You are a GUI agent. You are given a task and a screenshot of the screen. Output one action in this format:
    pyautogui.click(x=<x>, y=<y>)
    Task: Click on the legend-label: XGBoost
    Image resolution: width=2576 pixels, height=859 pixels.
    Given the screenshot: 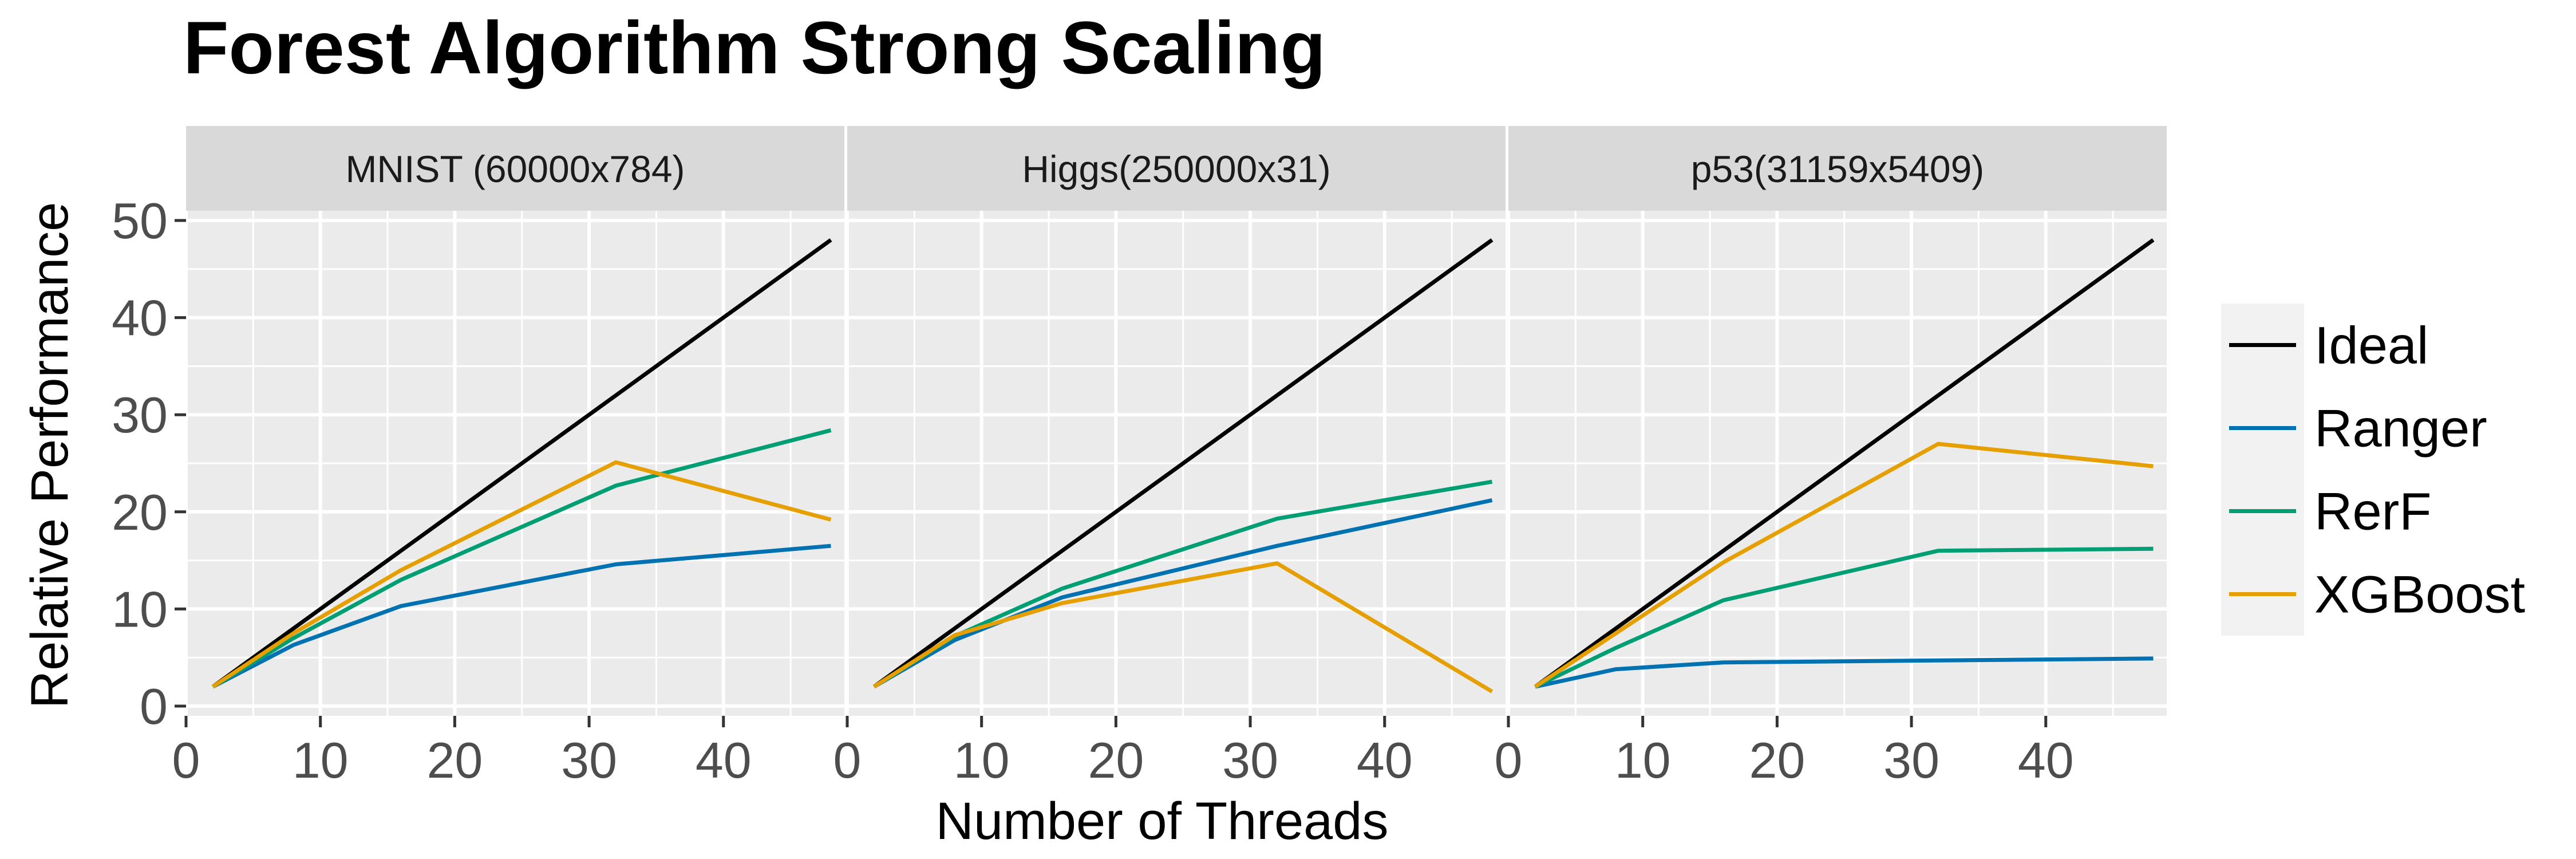 What is the action you would take?
    pyautogui.click(x=2419, y=595)
    